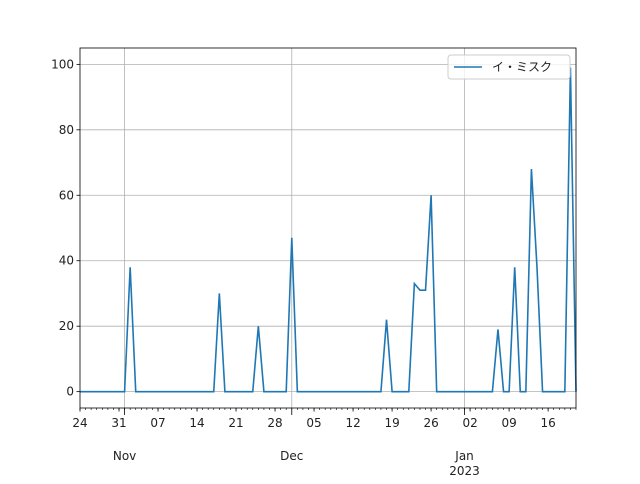 This screenshot has width=640, height=484. Describe the element at coordinates (464, 456) in the screenshot. I see `x-month-label-line: Jan` at that location.